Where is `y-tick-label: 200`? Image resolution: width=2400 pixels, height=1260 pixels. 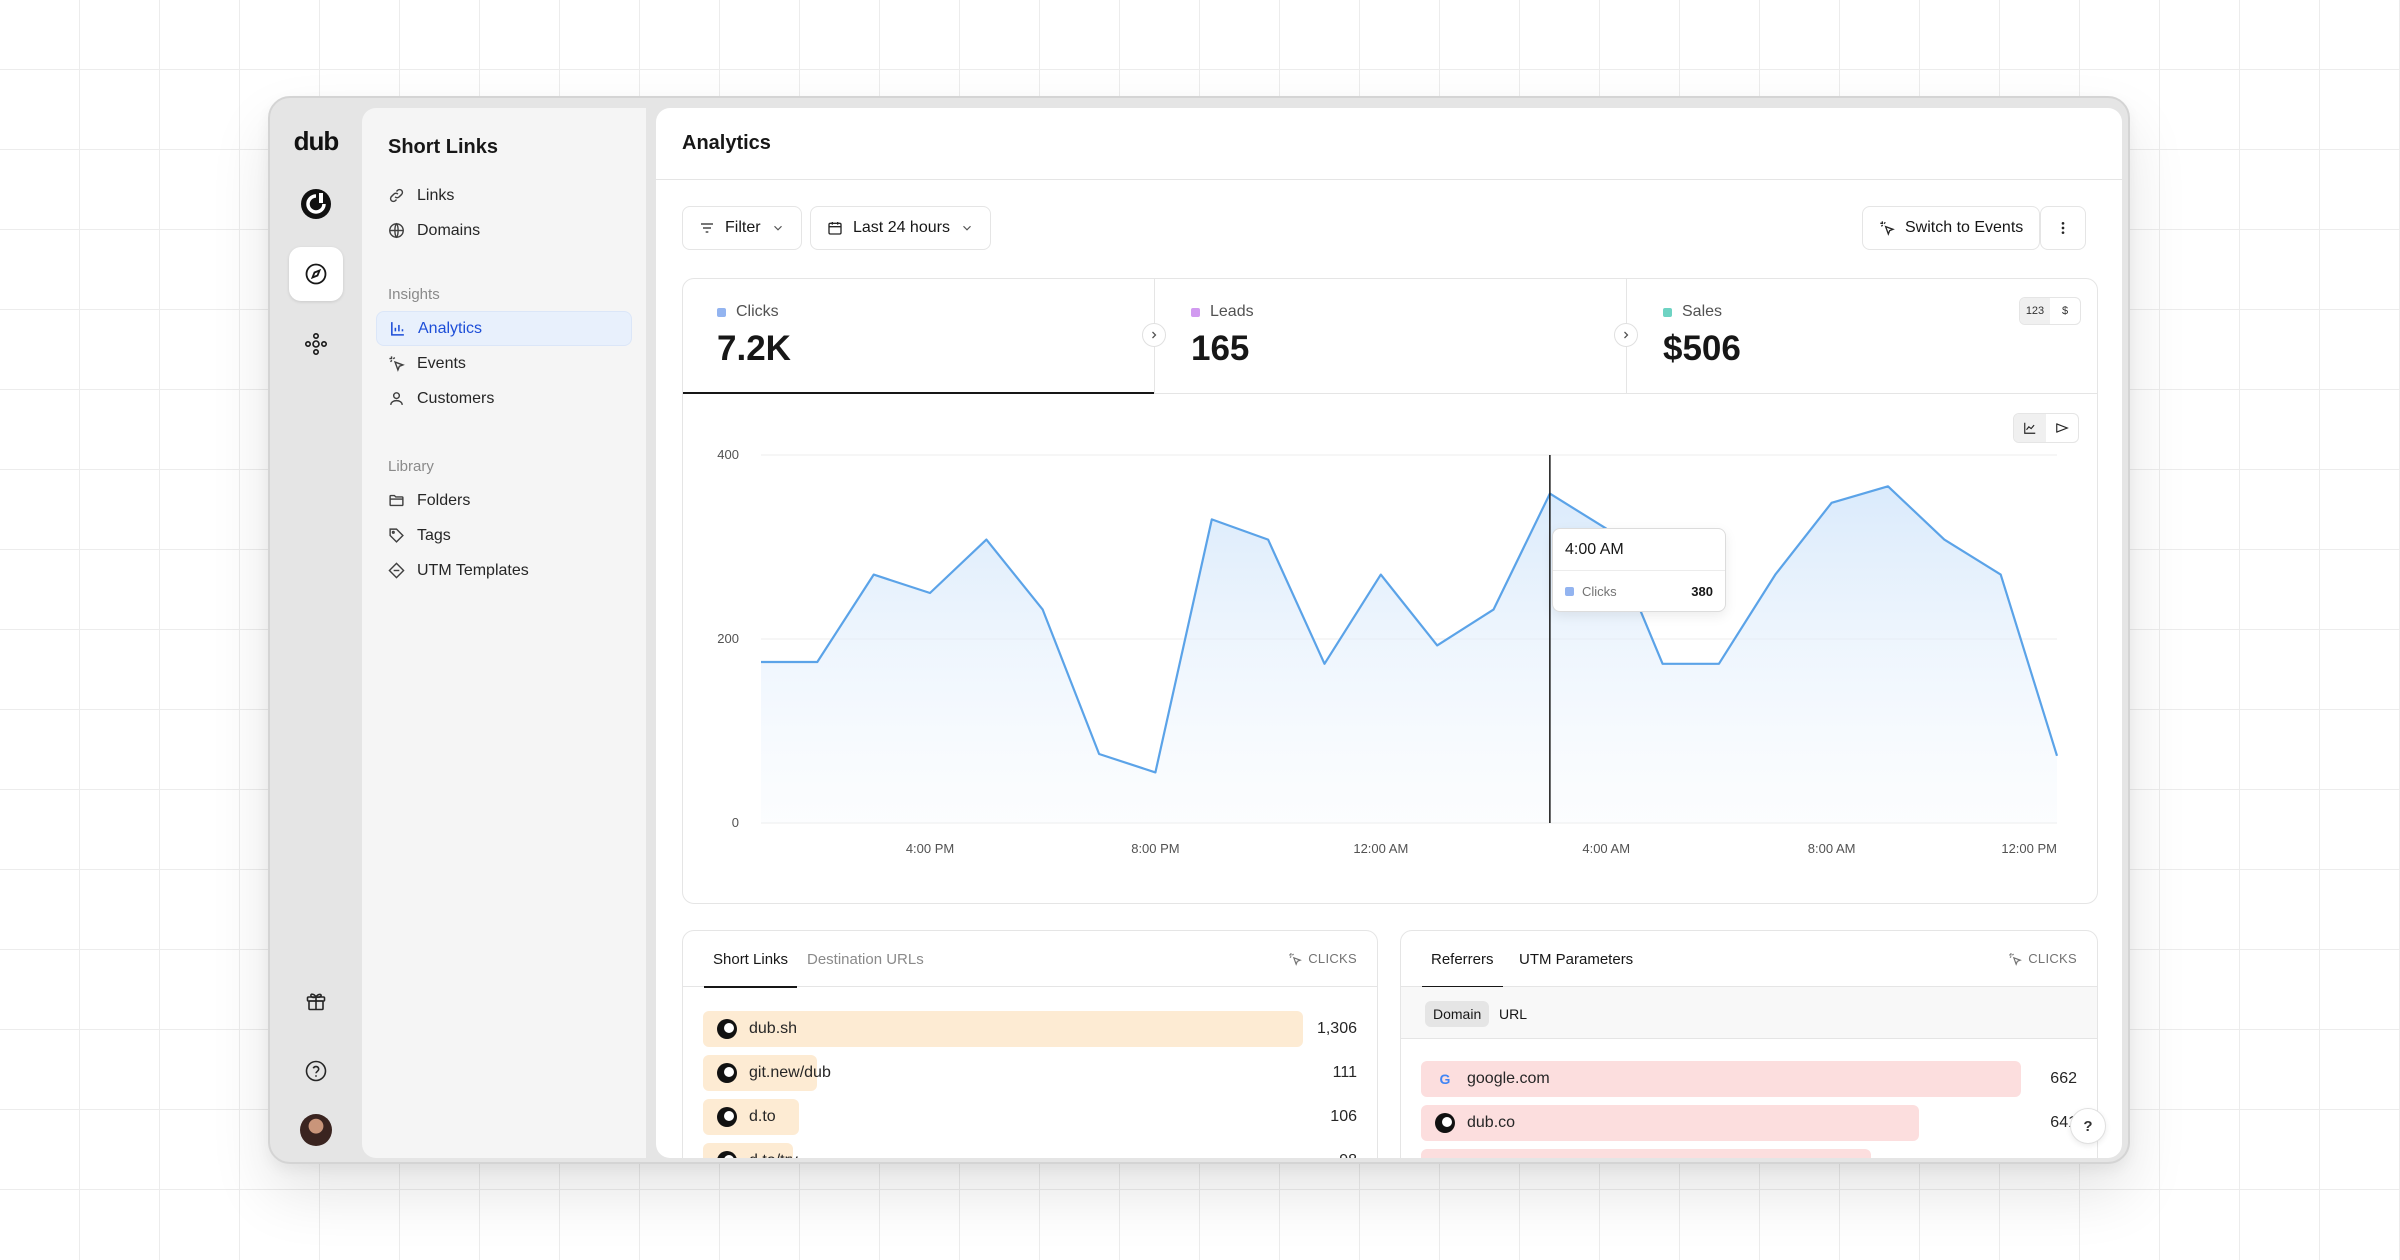
y-tick-label: 200 is located at coordinates (728, 638).